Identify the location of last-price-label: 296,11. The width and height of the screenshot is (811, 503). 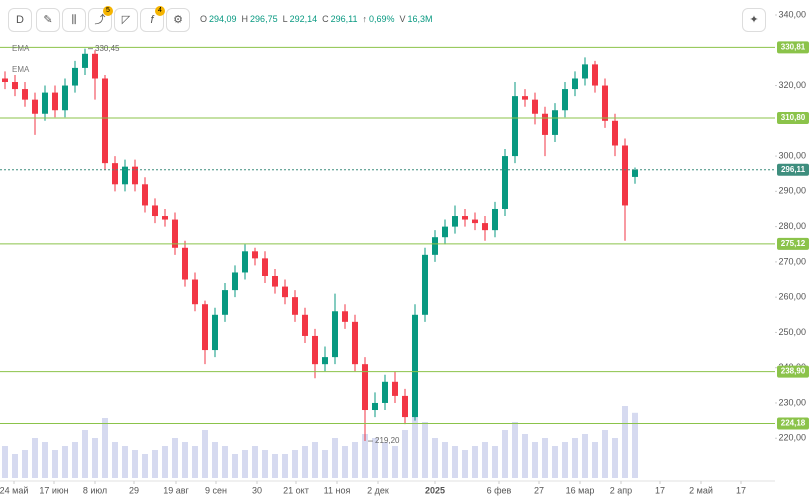
(793, 169).